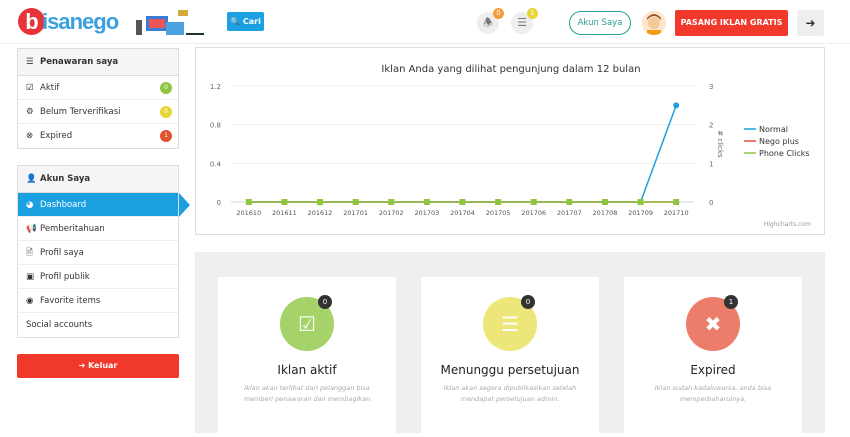 The width and height of the screenshot is (850, 437). I want to click on list-button: ☰ 1, so click(524, 21).